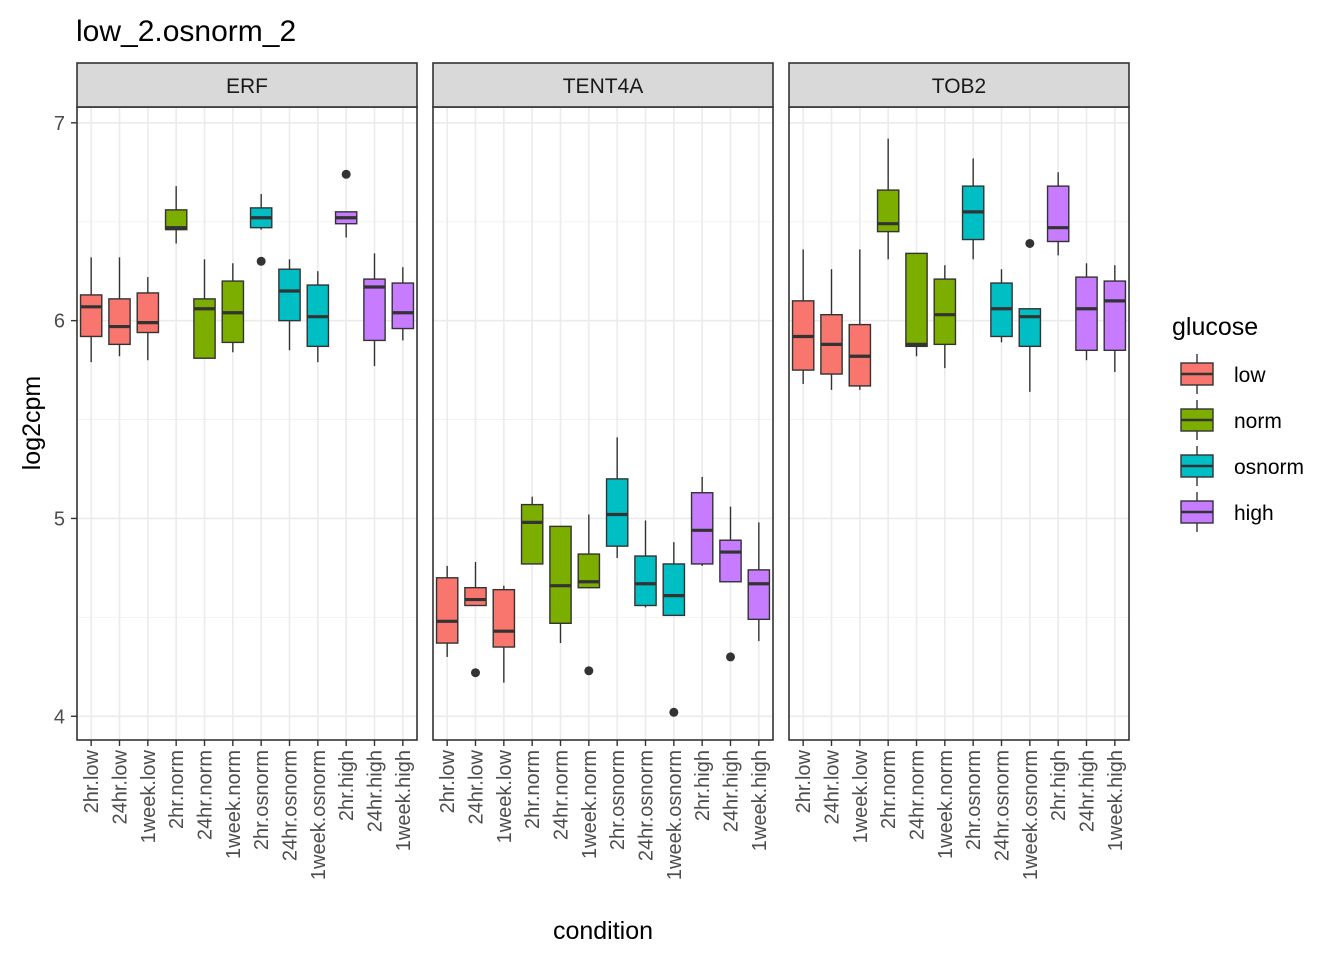 Image resolution: width=1344 pixels, height=960 pixels. What do you see at coordinates (1269, 467) in the screenshot?
I see `legend-label: osnorm` at bounding box center [1269, 467].